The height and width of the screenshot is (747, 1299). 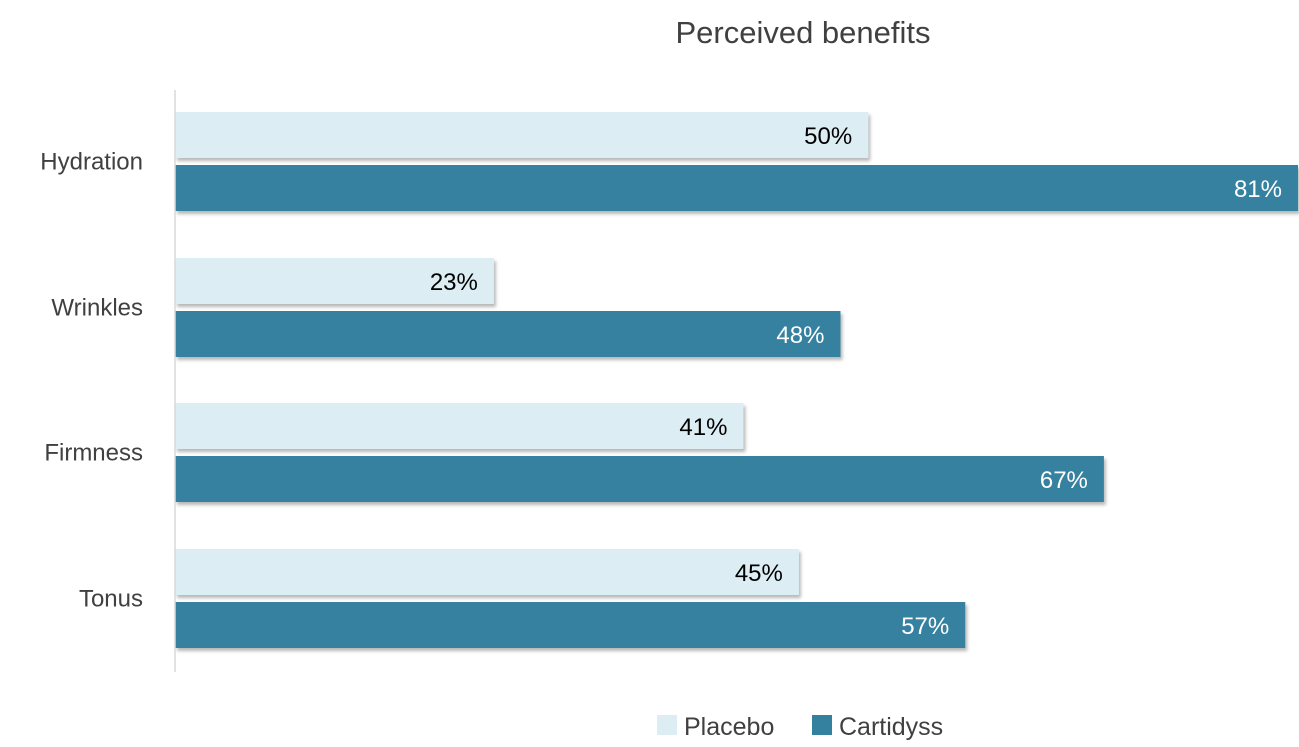 What do you see at coordinates (639, 479) in the screenshot?
I see `bar-cartidyss-firmness` at bounding box center [639, 479].